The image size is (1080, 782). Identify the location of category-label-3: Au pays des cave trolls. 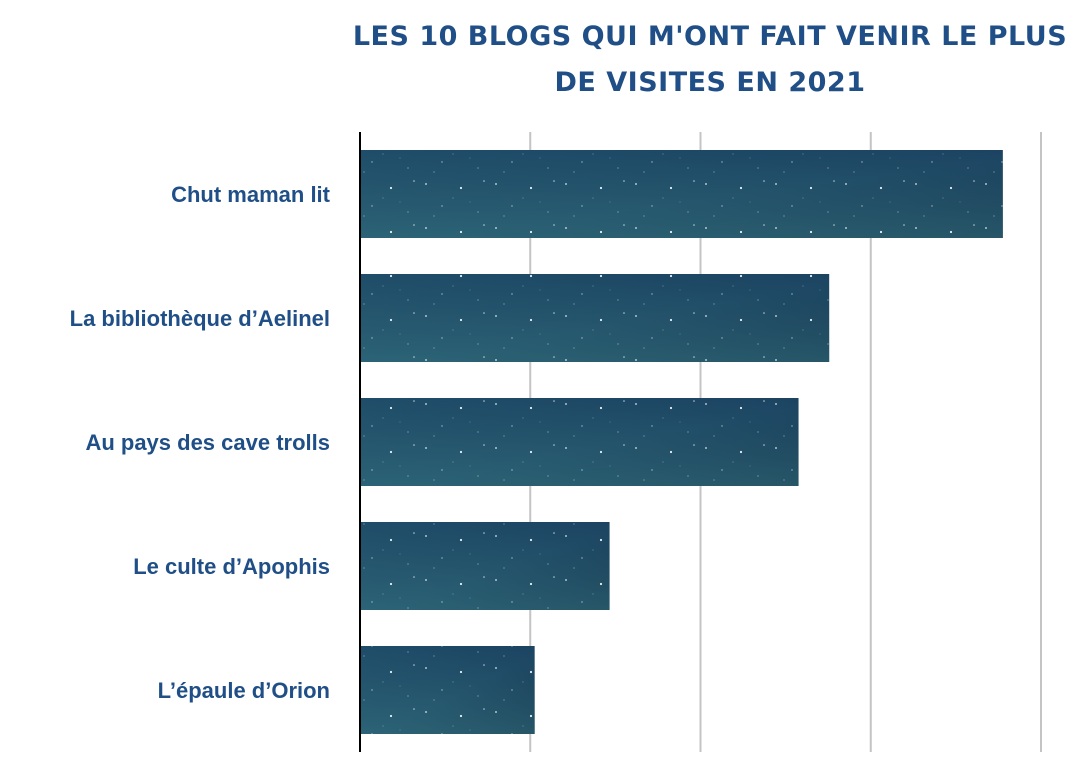
(207, 442).